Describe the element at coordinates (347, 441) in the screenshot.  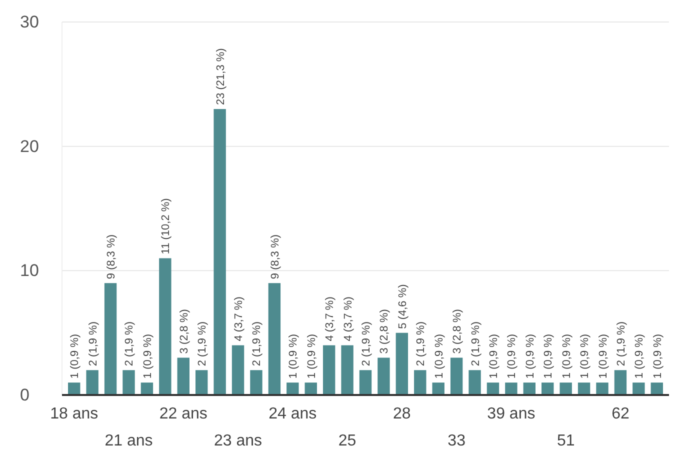
I see `x-tick-label: 25` at that location.